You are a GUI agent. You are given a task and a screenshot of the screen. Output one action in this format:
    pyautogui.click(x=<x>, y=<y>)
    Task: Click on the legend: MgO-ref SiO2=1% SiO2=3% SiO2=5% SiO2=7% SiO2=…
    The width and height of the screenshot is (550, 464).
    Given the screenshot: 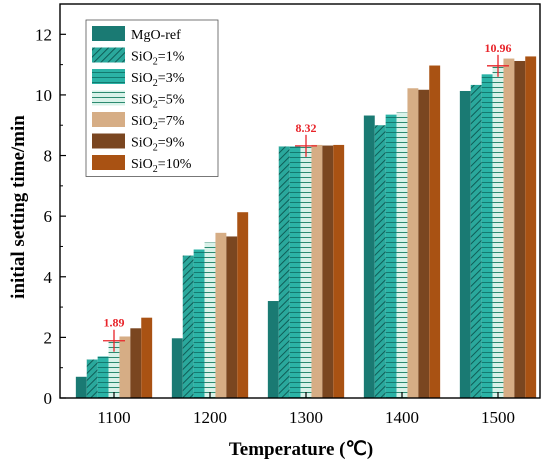 What is the action you would take?
    pyautogui.click(x=152, y=98)
    